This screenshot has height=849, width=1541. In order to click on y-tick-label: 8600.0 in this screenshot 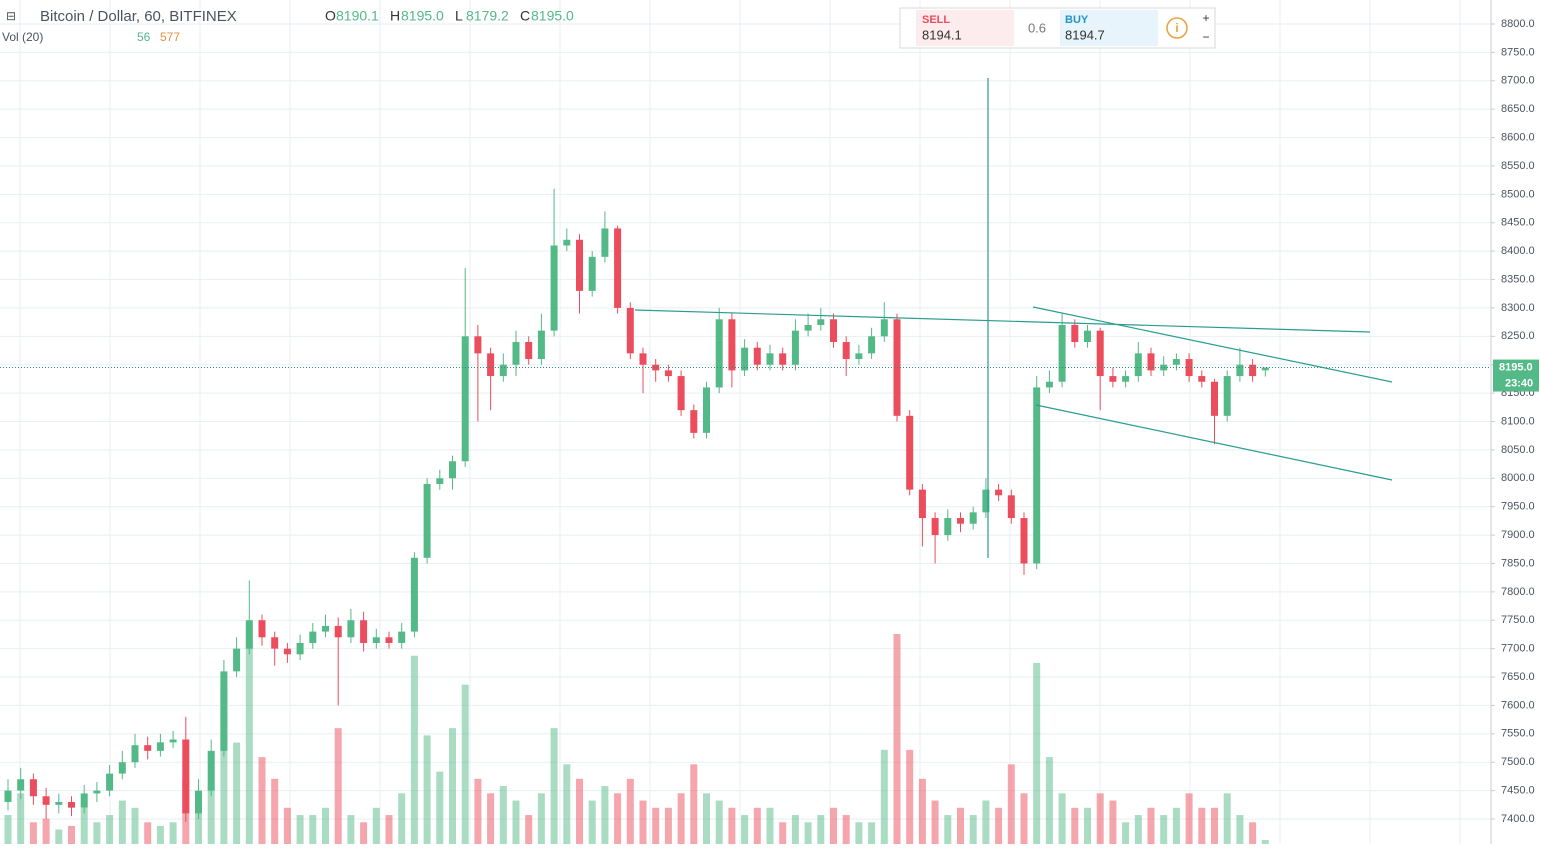, I will do `click(1518, 137)`.